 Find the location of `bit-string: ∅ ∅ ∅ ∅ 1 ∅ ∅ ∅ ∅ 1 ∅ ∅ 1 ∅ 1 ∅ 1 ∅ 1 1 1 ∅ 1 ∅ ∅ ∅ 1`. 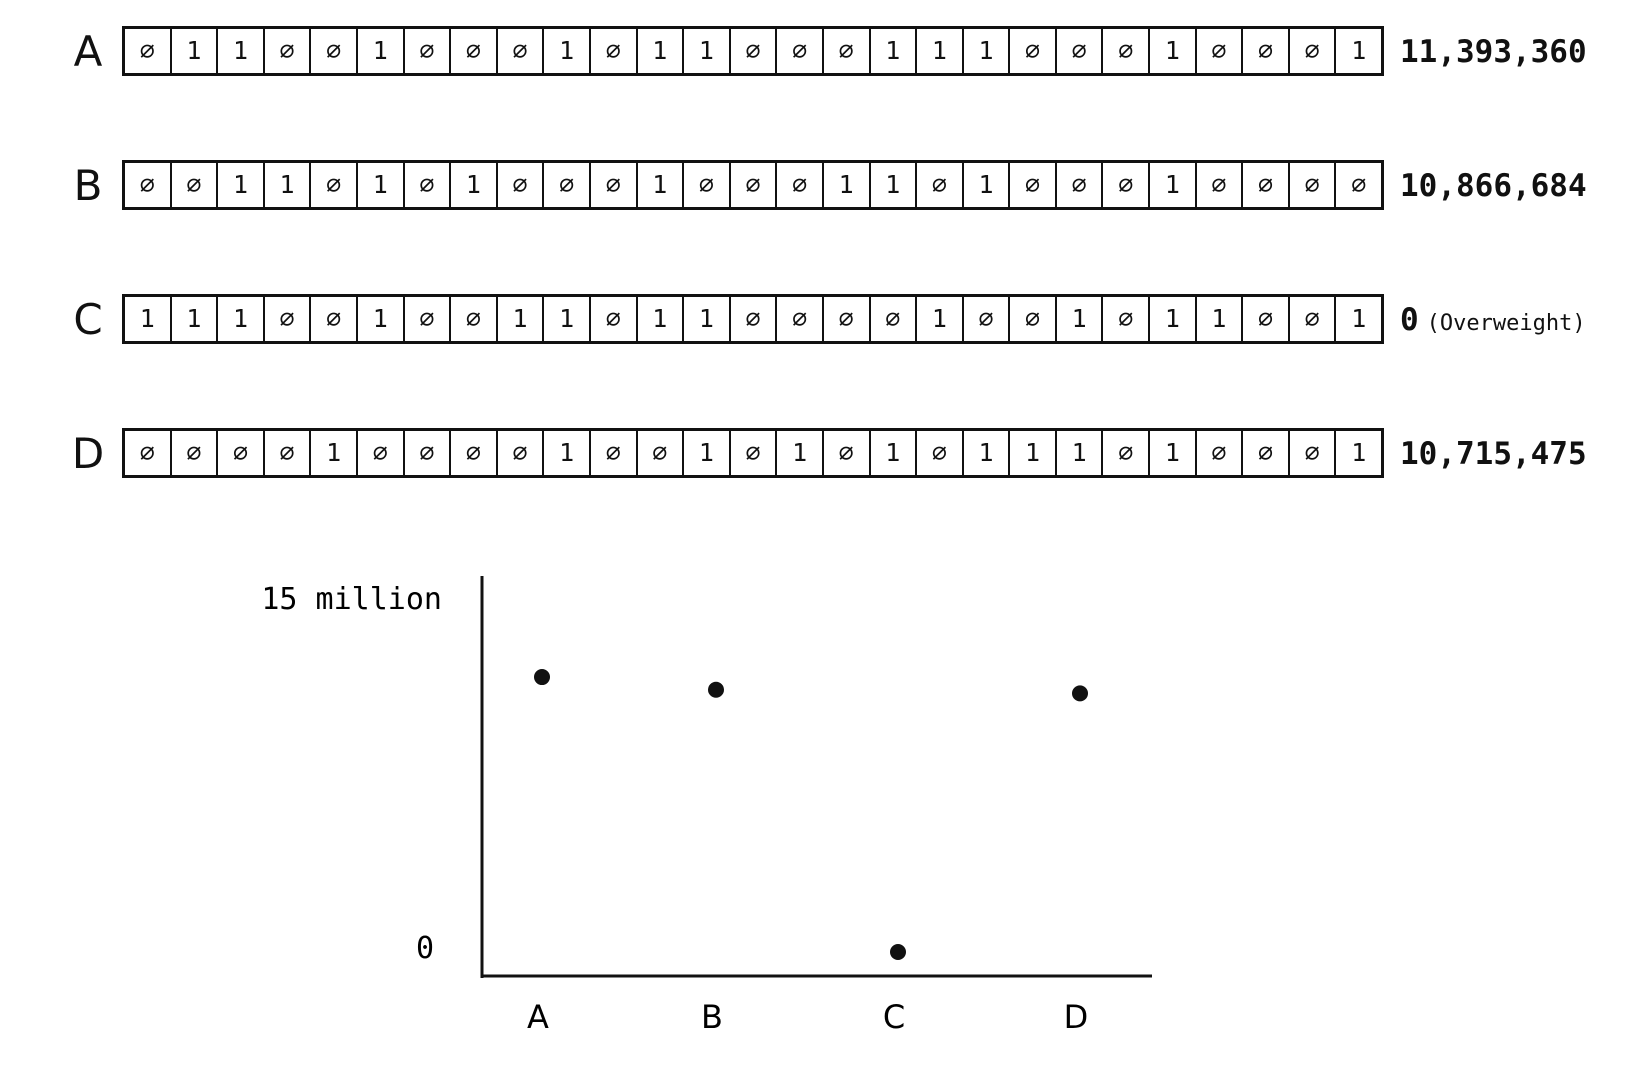

bit-string: ∅ ∅ ∅ ∅ 1 ∅ ∅ ∅ ∅ 1 ∅ ∅ 1 ∅ 1 ∅ 1 ∅ 1 1 1 ∅ 1 ∅ ∅ ∅ 1 is located at coordinates (753, 453).